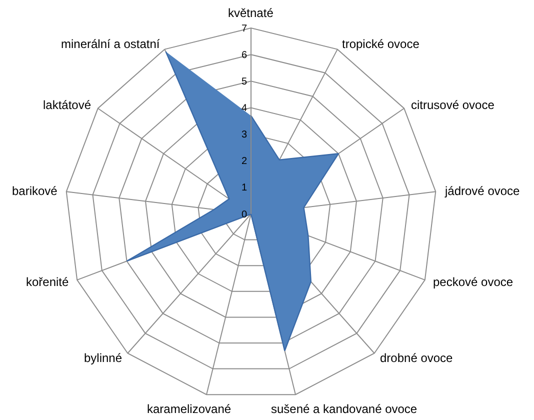 The image size is (534, 420). I want to click on spoke-label: minerální a ostatní, so click(110, 44).